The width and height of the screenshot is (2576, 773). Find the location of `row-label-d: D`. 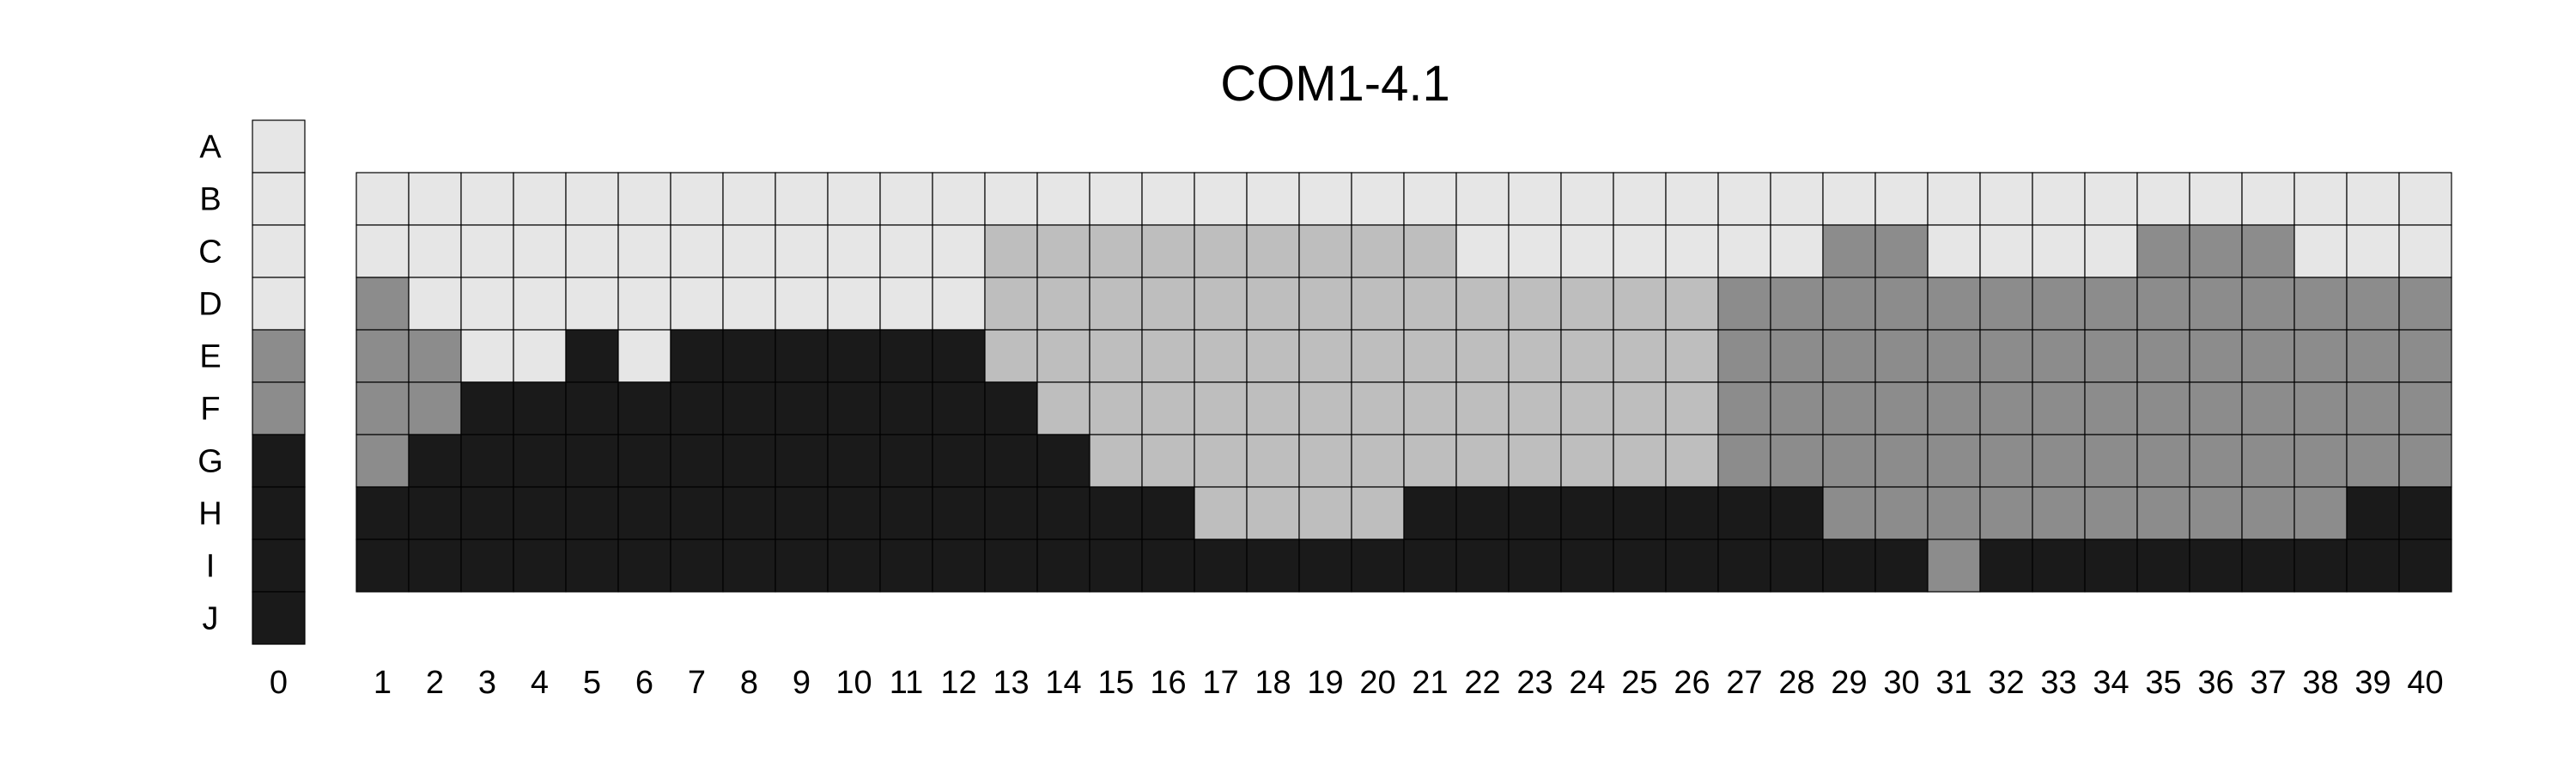

row-label-d: D is located at coordinates (210, 305).